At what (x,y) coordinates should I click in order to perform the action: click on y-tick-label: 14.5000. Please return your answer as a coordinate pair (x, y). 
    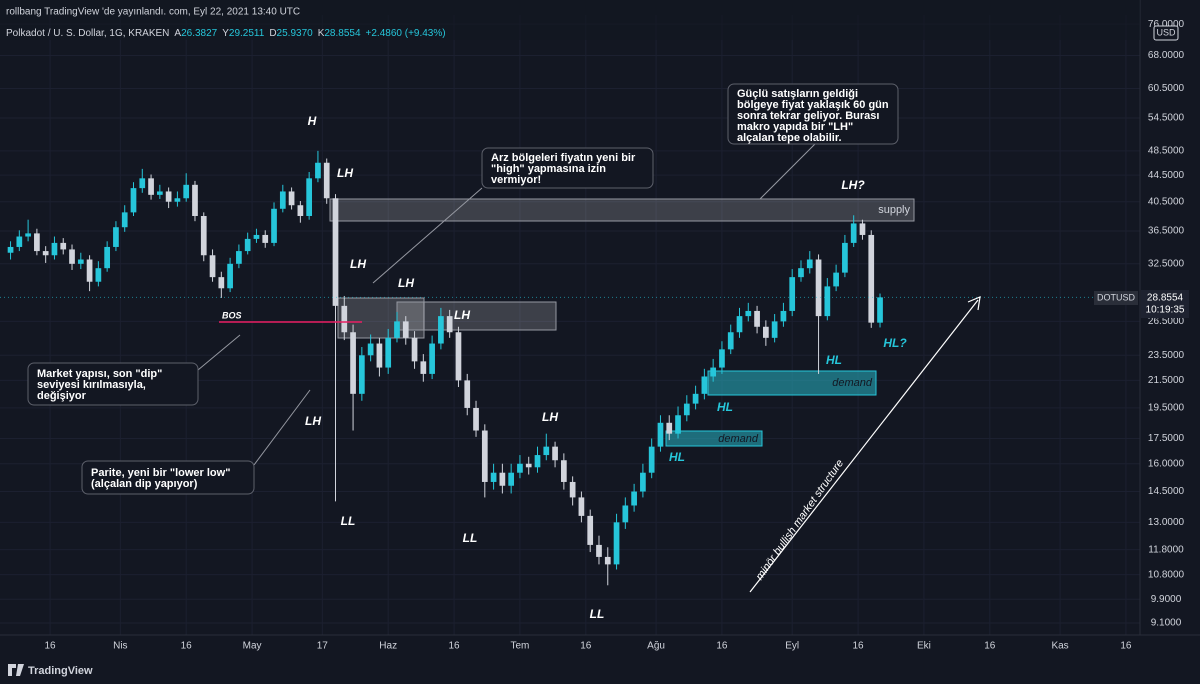
    Looking at the image, I should click on (1166, 491).